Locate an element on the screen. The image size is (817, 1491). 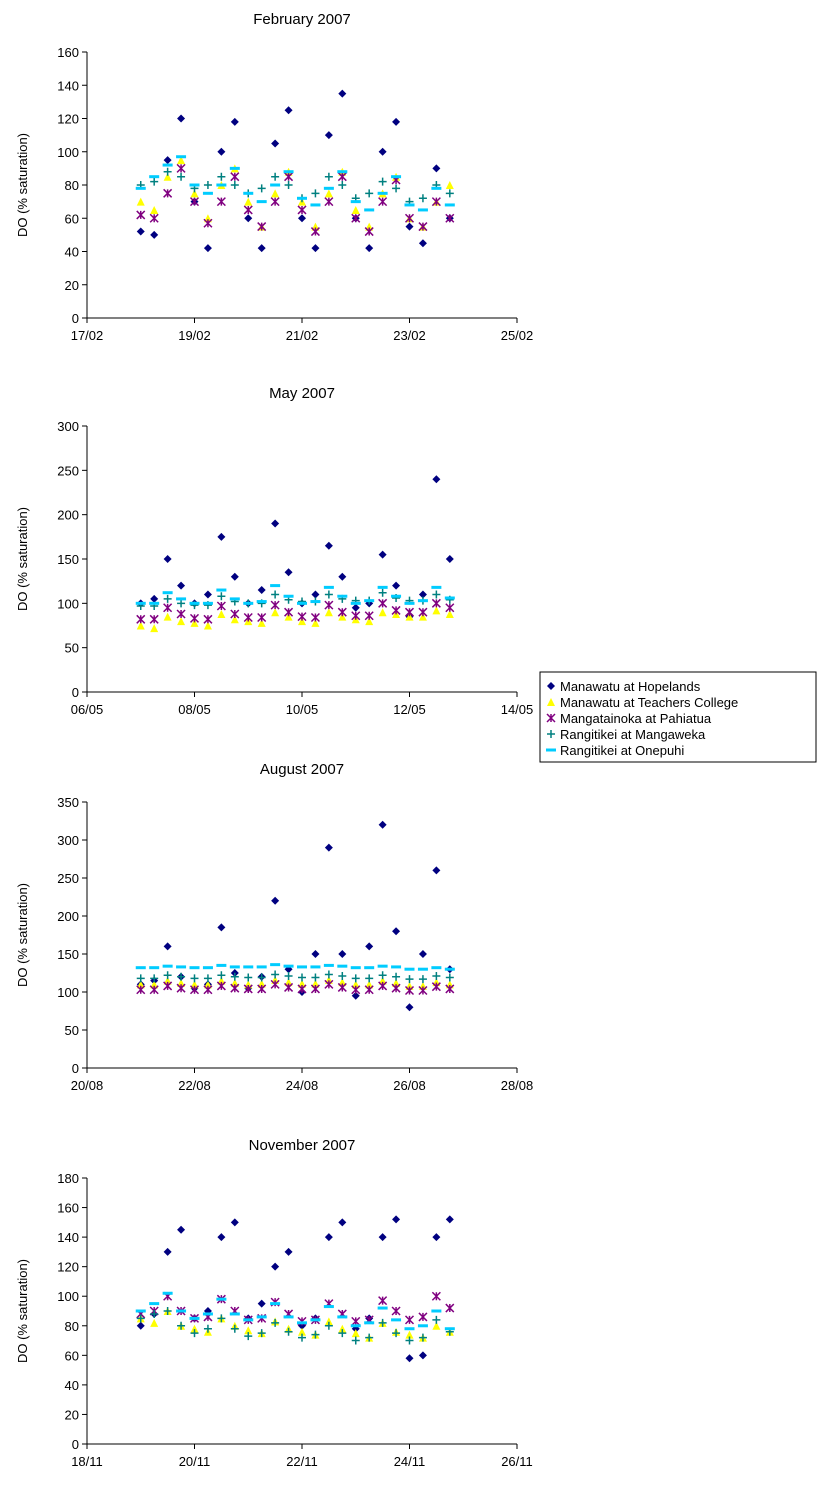
y-tick-label: 140 is located at coordinates (68, 85).